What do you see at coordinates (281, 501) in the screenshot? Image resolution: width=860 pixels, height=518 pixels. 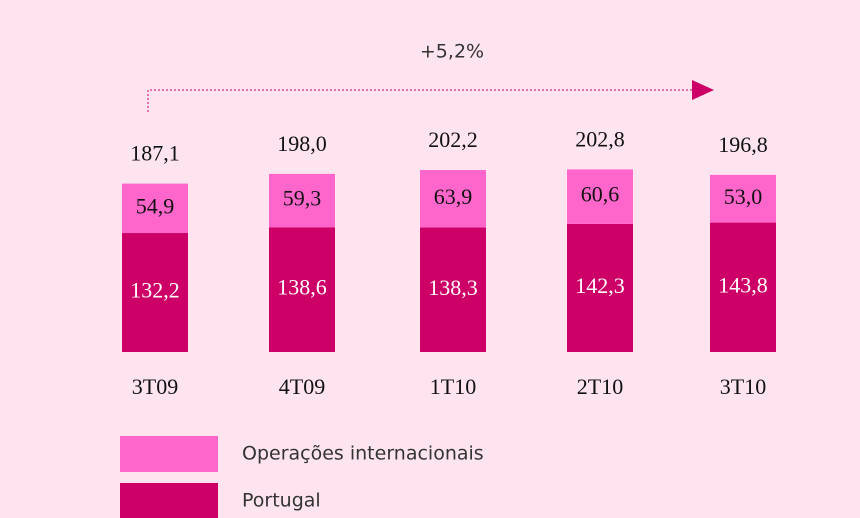 I see `legend-label: Portugal` at bounding box center [281, 501].